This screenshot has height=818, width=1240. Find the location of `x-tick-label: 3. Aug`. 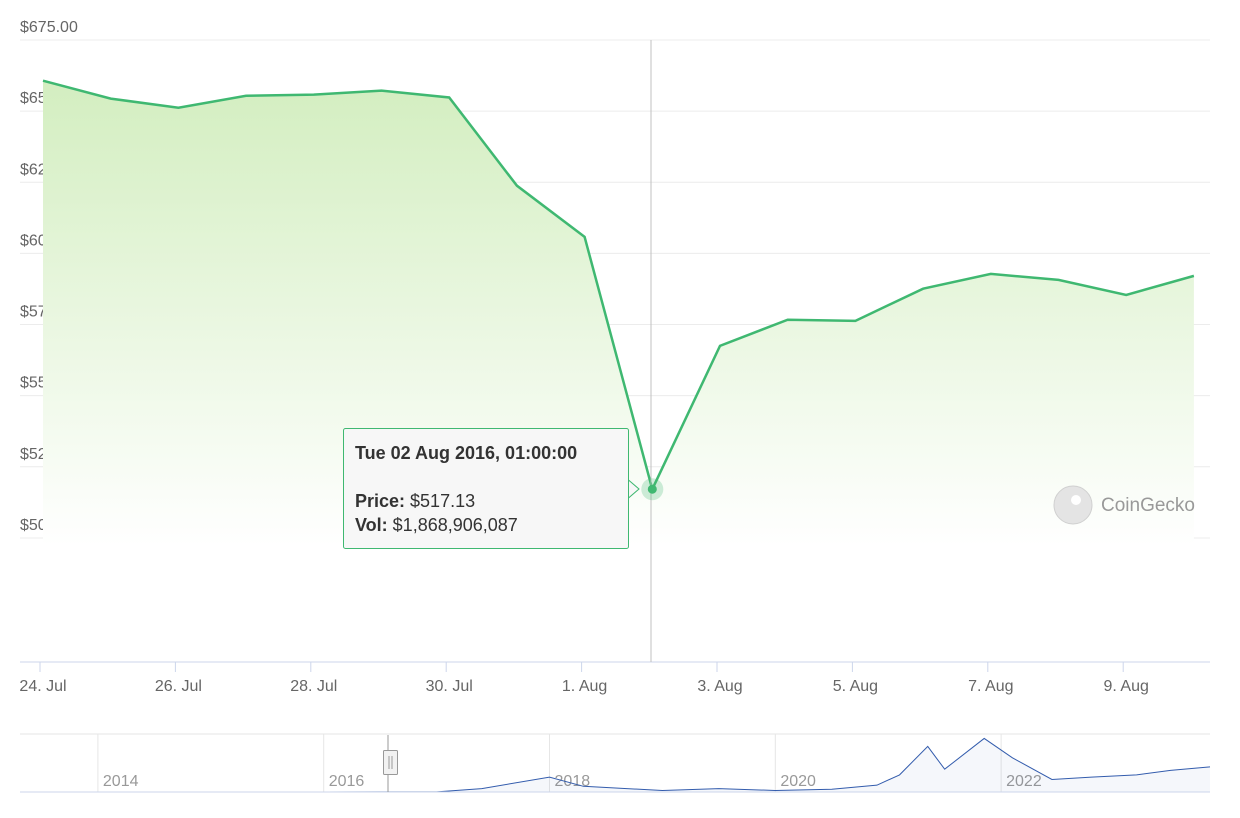

x-tick-label: 3. Aug is located at coordinates (719, 686).